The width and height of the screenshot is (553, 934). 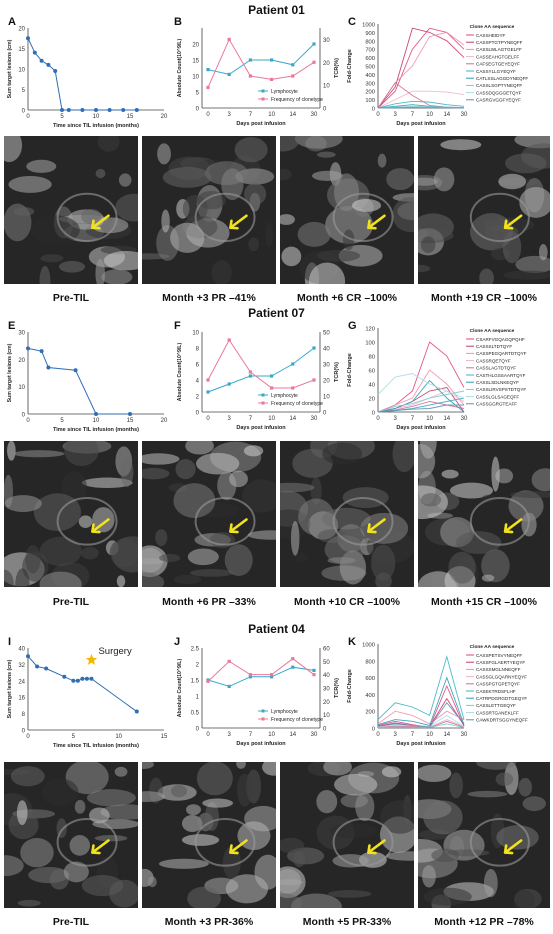 I want to click on x-tick-label: 10, so click(x=429, y=419).